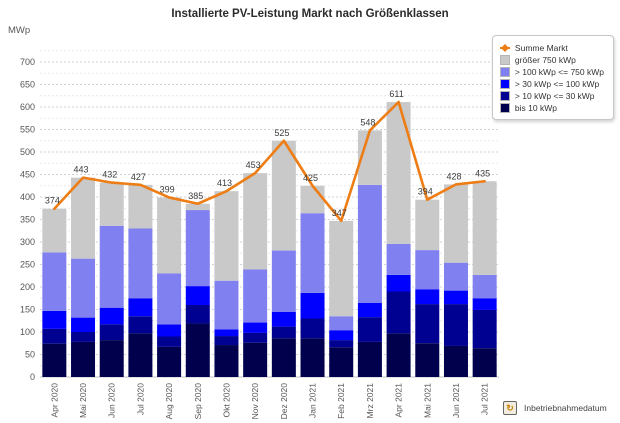 The image size is (620, 423). I want to click on line-value-label: 413, so click(224, 183).